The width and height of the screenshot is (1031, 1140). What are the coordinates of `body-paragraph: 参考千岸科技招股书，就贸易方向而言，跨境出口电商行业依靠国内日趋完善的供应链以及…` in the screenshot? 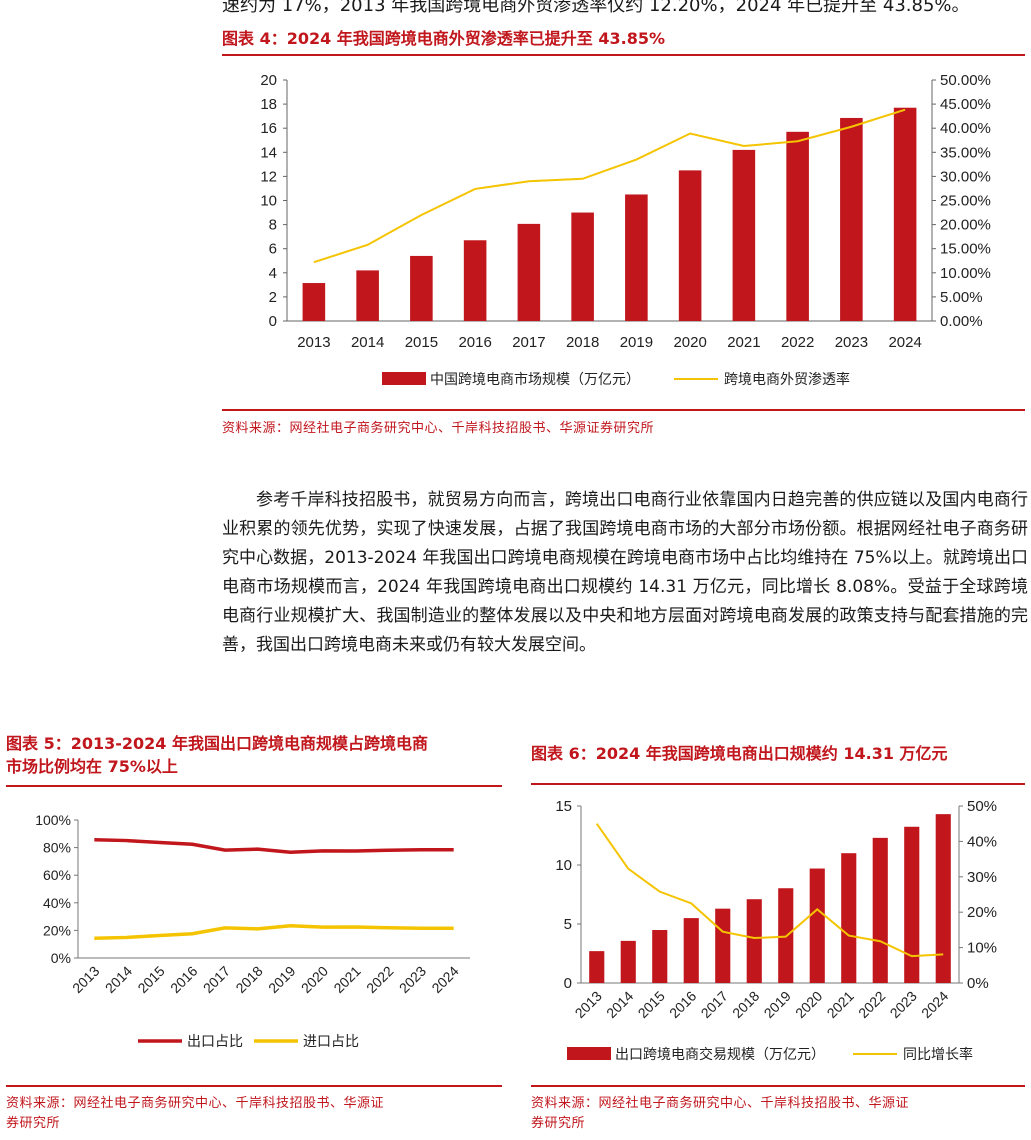 It's located at (625, 573).